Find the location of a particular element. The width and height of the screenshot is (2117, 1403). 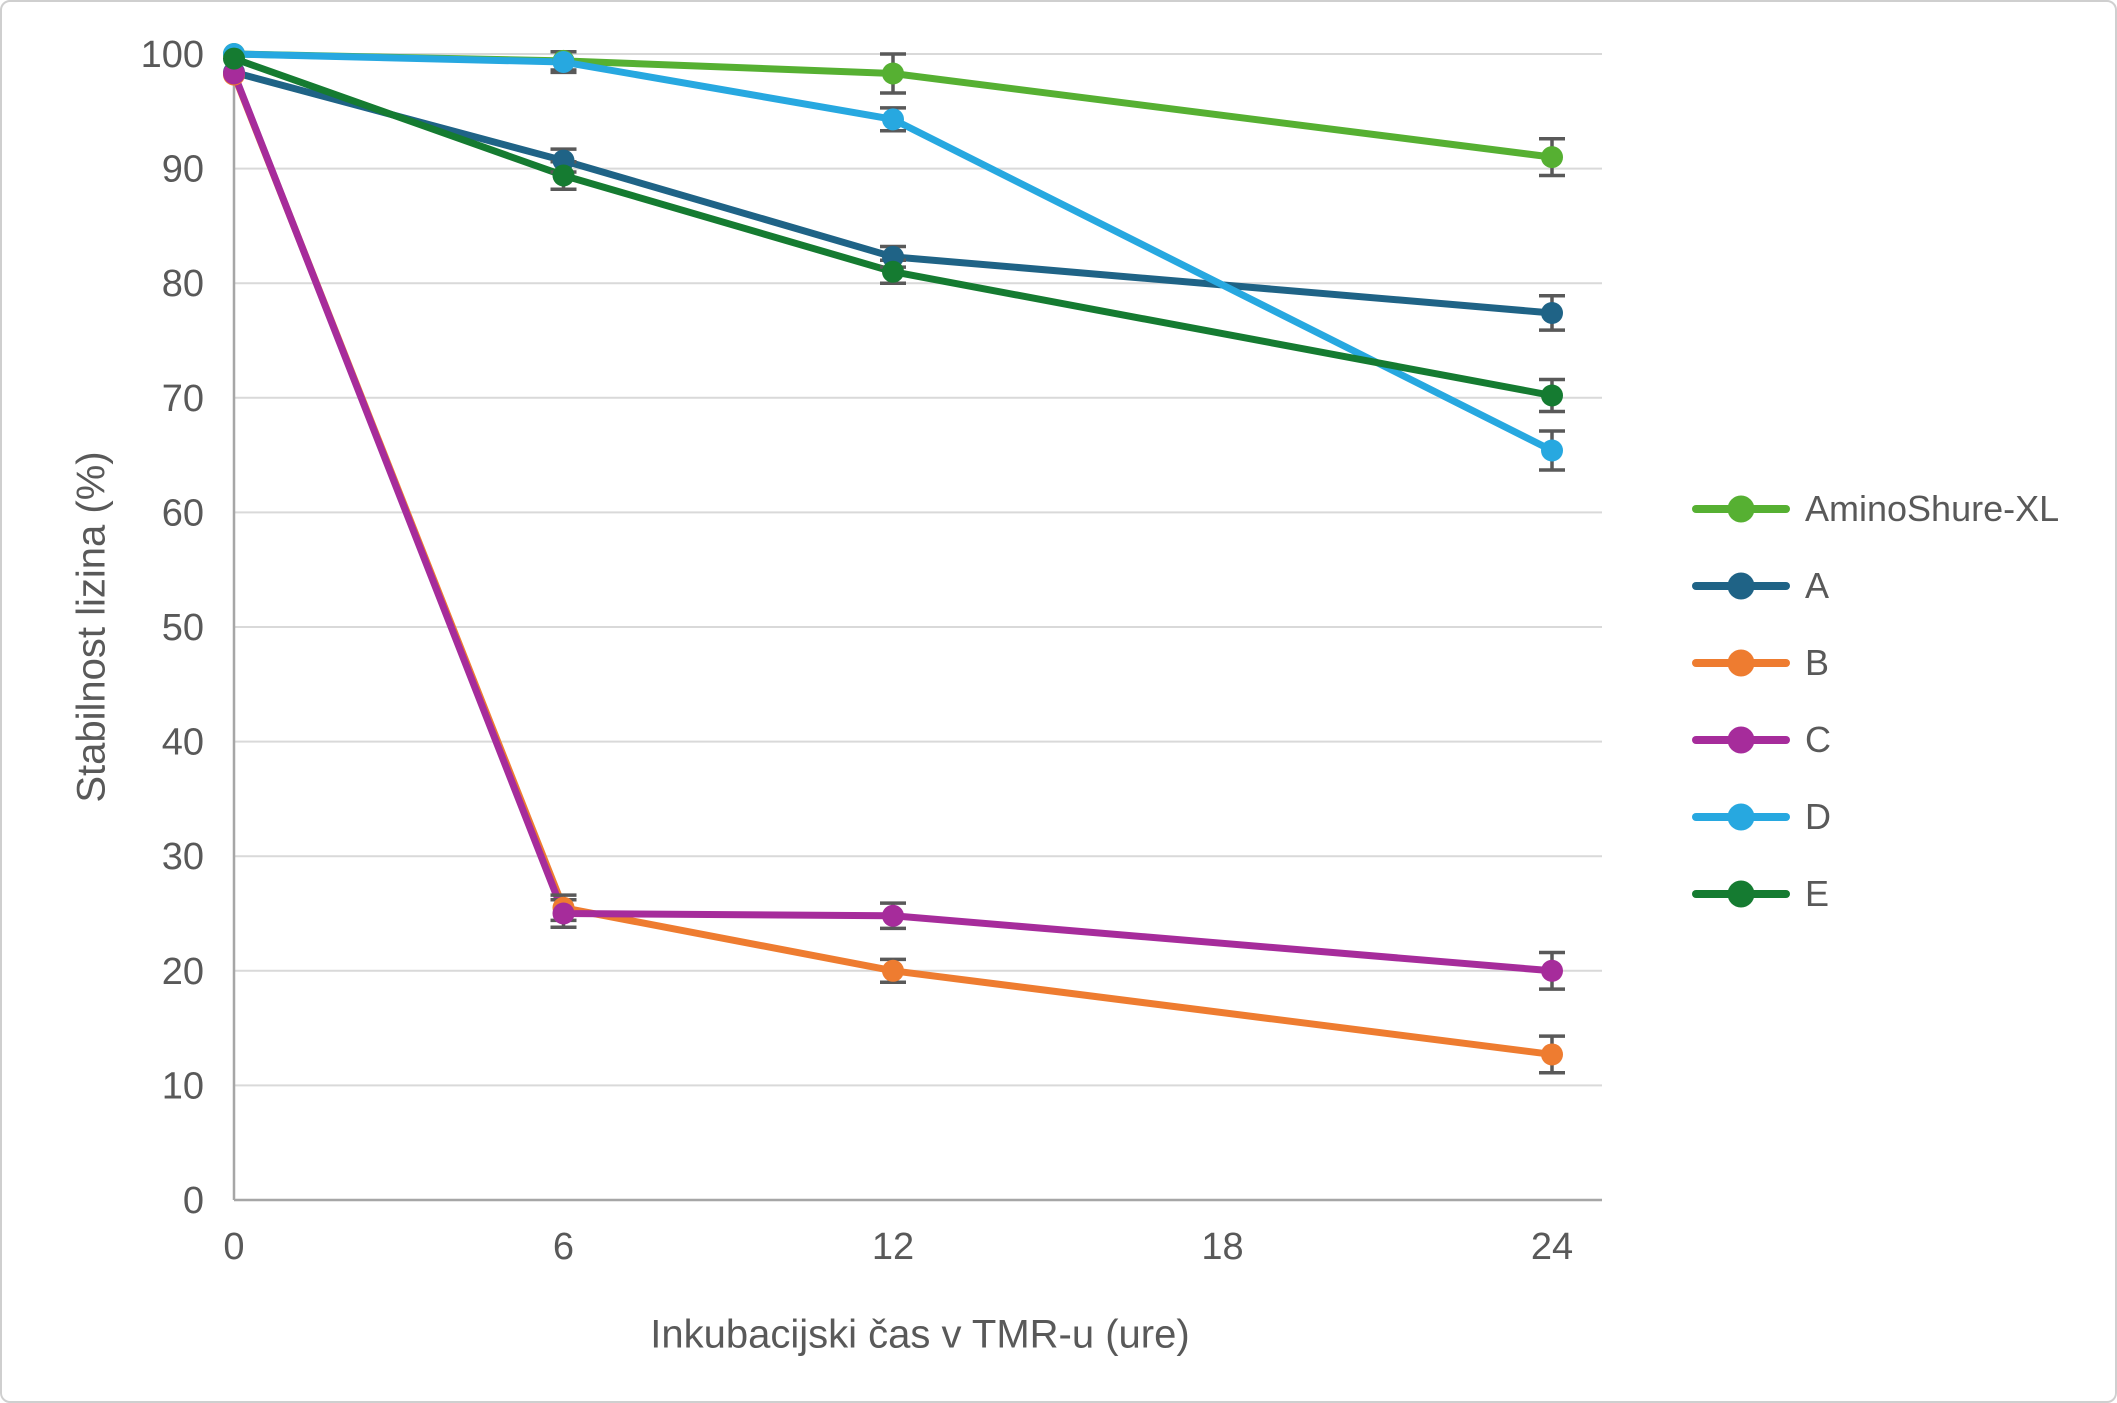

legend: AminoShure-XL A B C D E is located at coordinates (1875, 701).